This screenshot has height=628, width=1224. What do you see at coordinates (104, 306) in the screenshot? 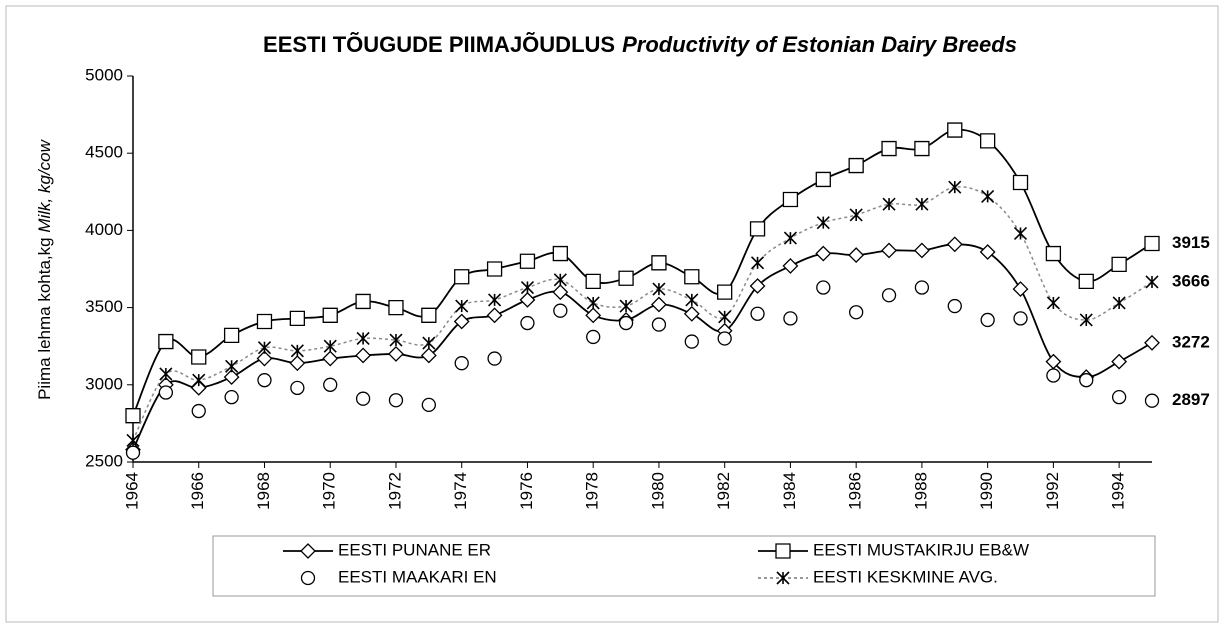
I see `y-tick-label: 3500` at bounding box center [104, 306].